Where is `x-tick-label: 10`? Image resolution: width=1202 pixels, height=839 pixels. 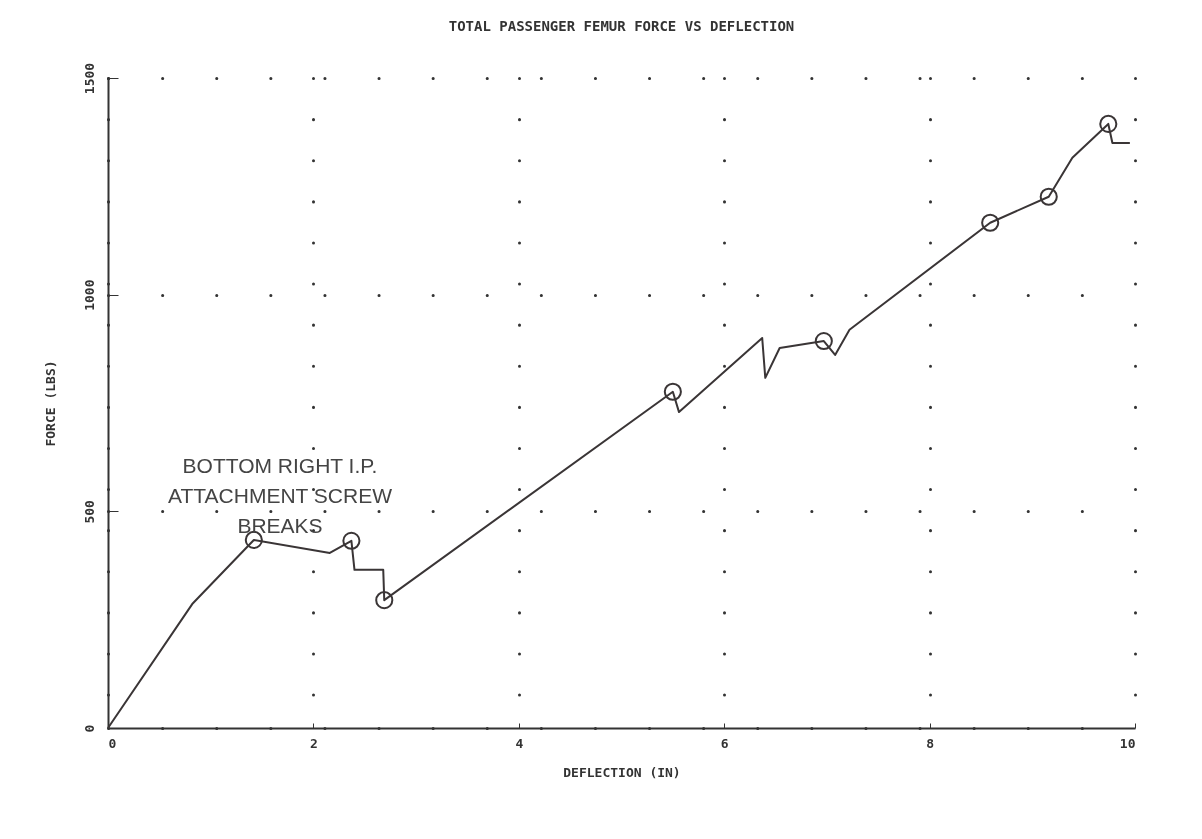 x-tick-label: 10 is located at coordinates (1127, 743).